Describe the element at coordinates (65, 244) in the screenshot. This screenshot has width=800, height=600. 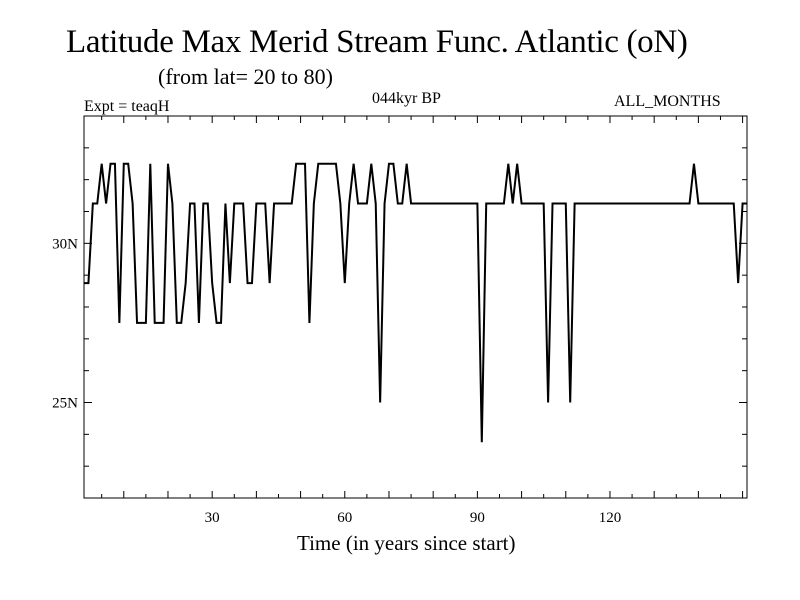
I see `y-tick-label: 30N` at that location.